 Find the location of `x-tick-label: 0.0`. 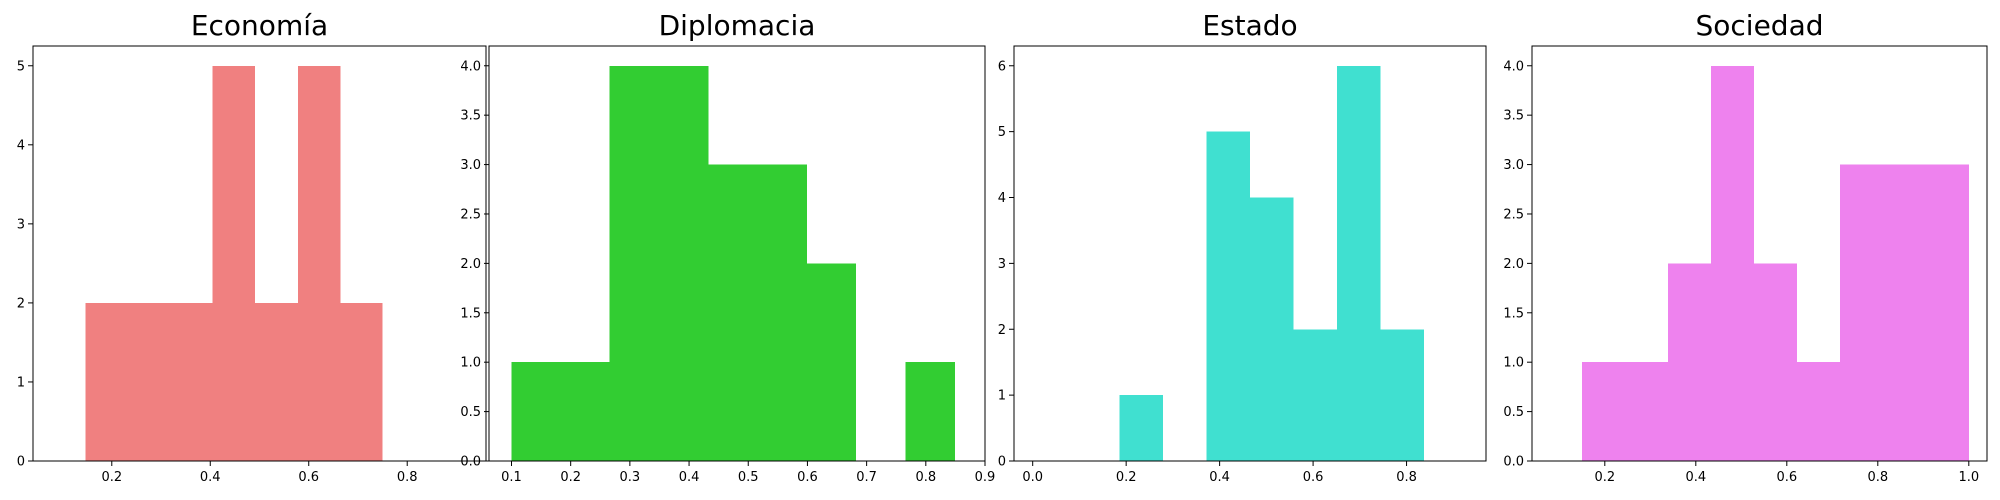

x-tick-label: 0.0 is located at coordinates (1032, 477).